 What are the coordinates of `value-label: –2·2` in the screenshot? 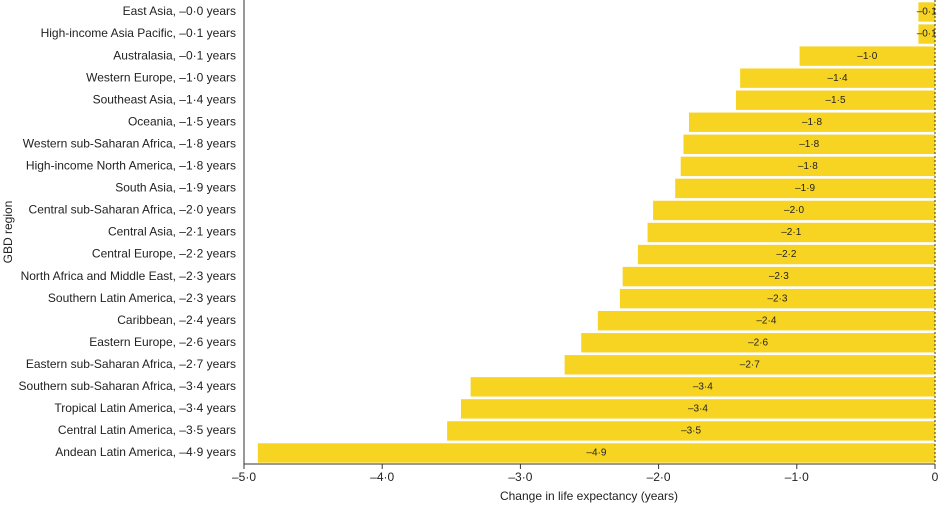 It's located at (786, 254).